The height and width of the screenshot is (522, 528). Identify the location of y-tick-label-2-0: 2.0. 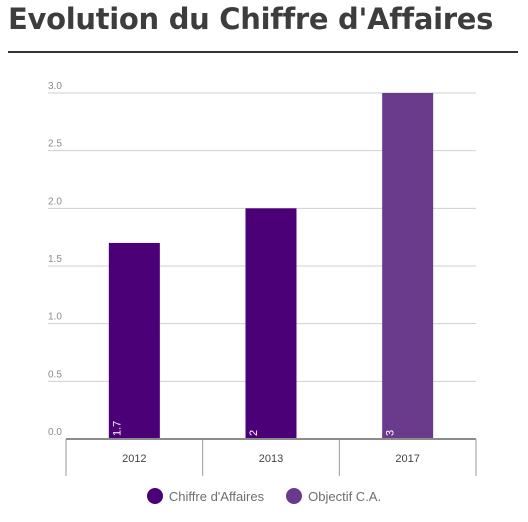
(55, 201).